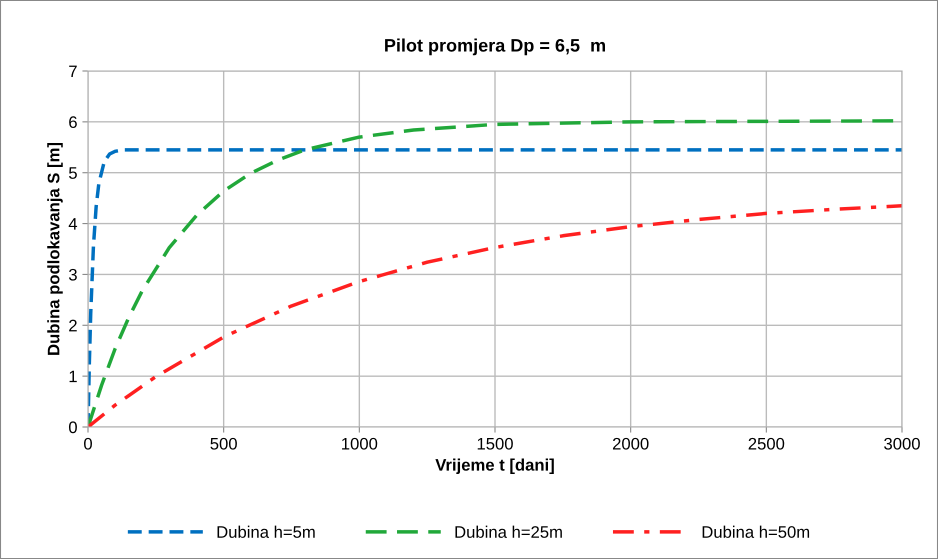 This screenshot has width=938, height=559. I want to click on y-tick-label: 2, so click(73, 326).